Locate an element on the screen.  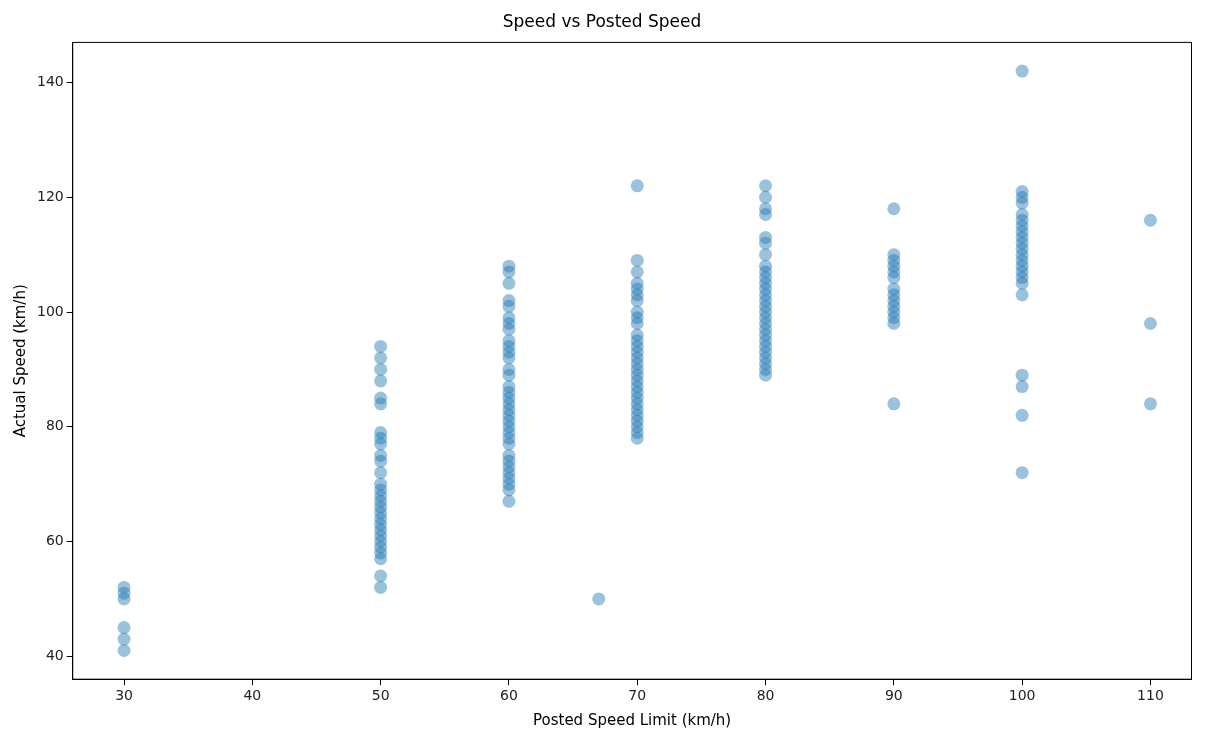
y-tick-label: 80 is located at coordinates (54, 425).